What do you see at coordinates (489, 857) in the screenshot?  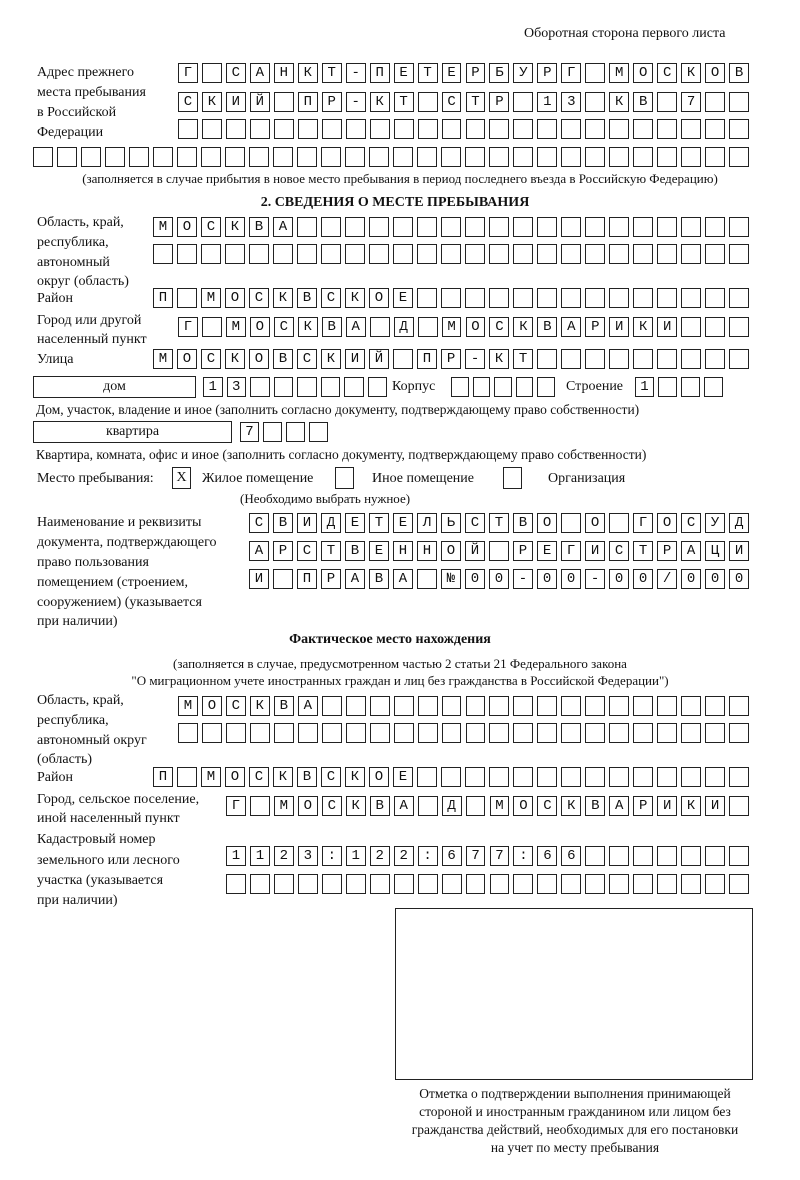 I see `cadastral-row-1: 1123:122:677:66` at bounding box center [489, 857].